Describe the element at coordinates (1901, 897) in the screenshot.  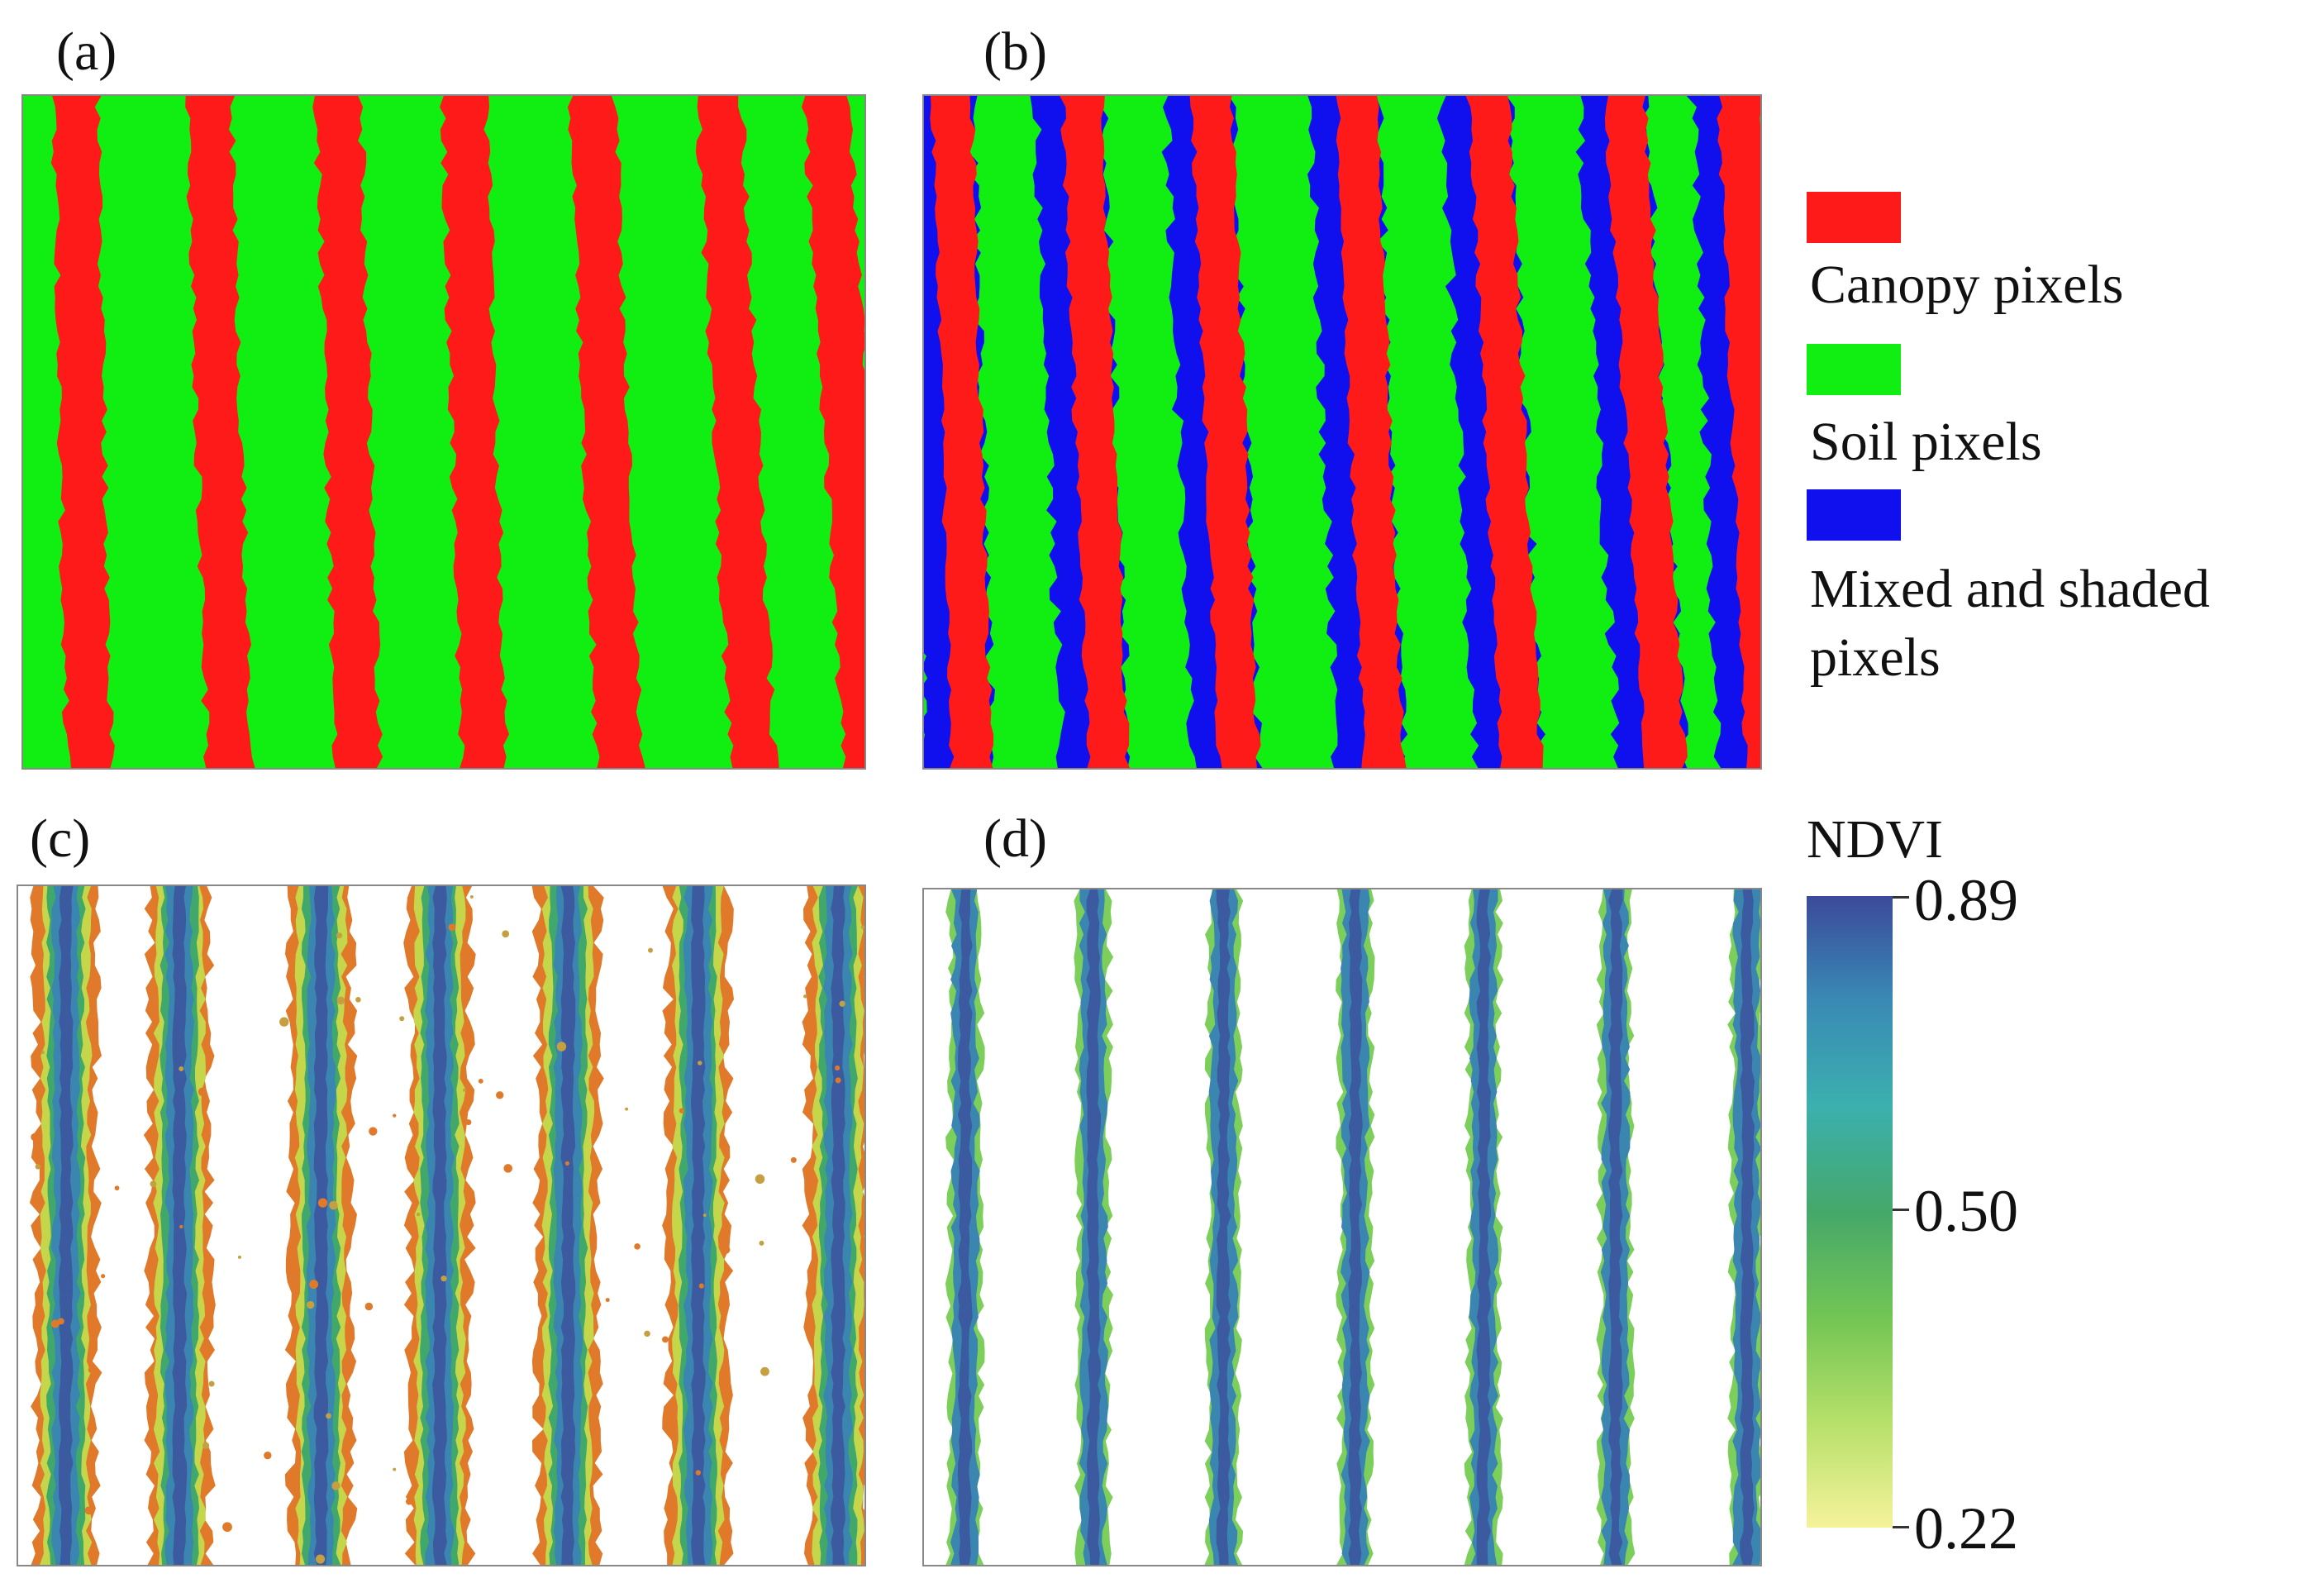
I see `colorbar-tick-max` at that location.